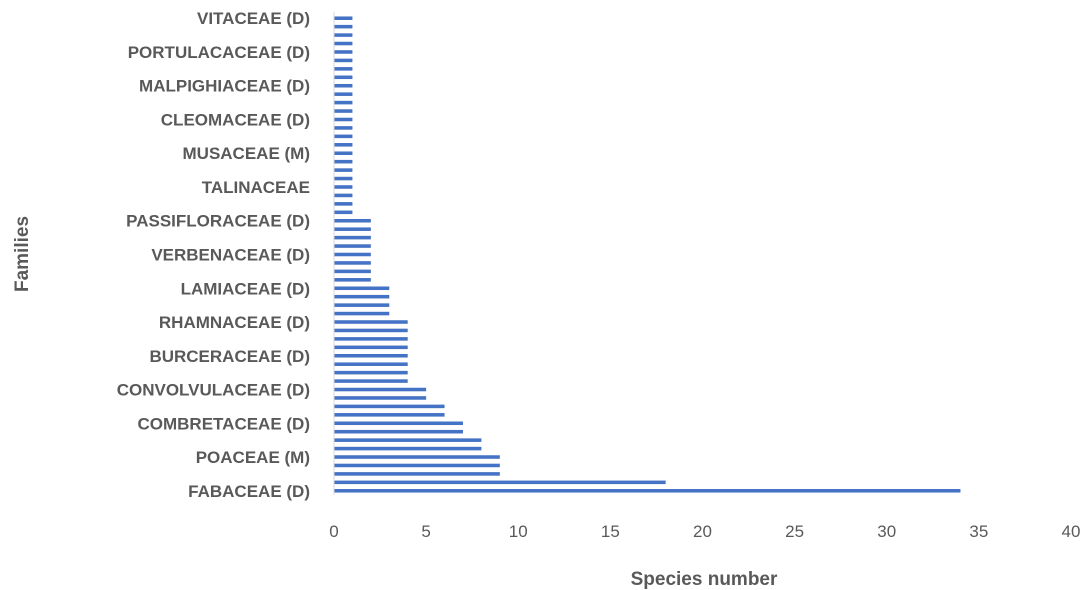  I want to click on y-tick-label: FABACEAE (D), so click(249, 491).